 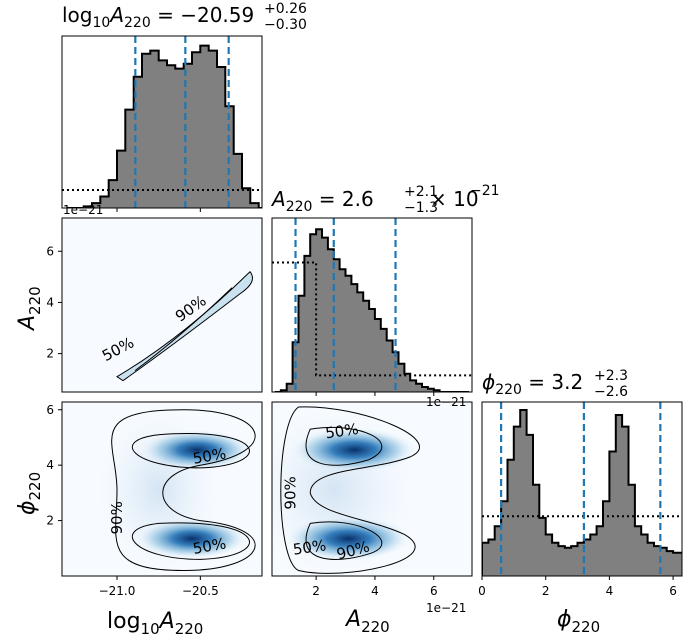 What do you see at coordinates (83, 210) in the screenshot?
I see `offset-text-top: 1e−21` at bounding box center [83, 210].